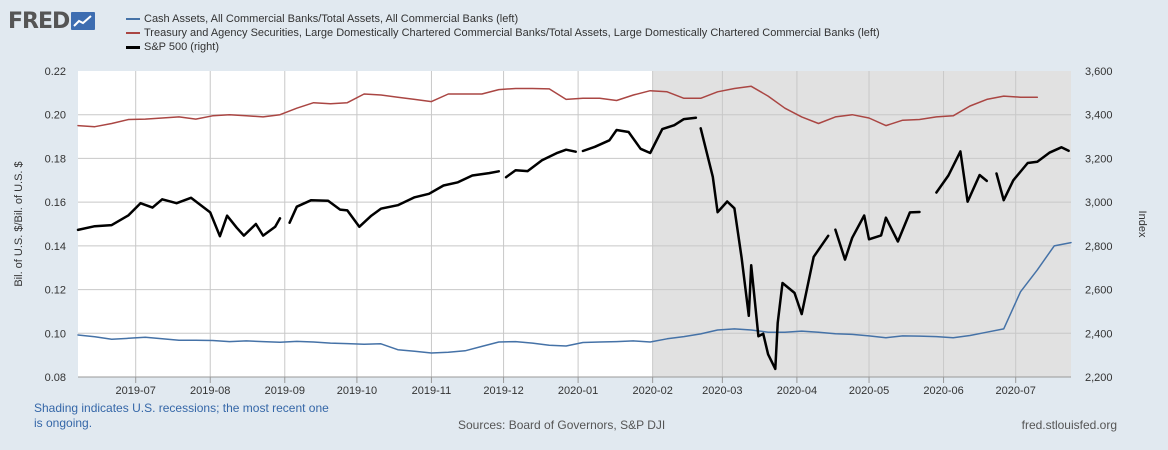  I want to click on x-tick-label: 2020-05, so click(869, 391).